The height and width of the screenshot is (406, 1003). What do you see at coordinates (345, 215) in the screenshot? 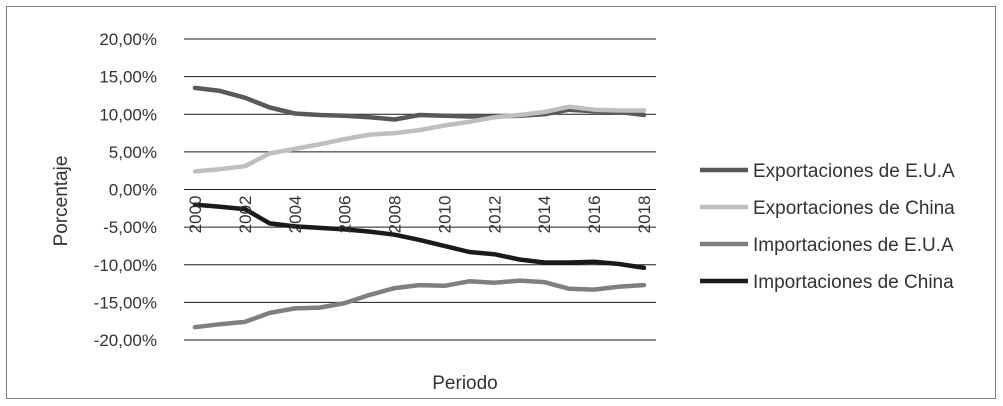
I see `x-tick-label: 2006` at bounding box center [345, 215].